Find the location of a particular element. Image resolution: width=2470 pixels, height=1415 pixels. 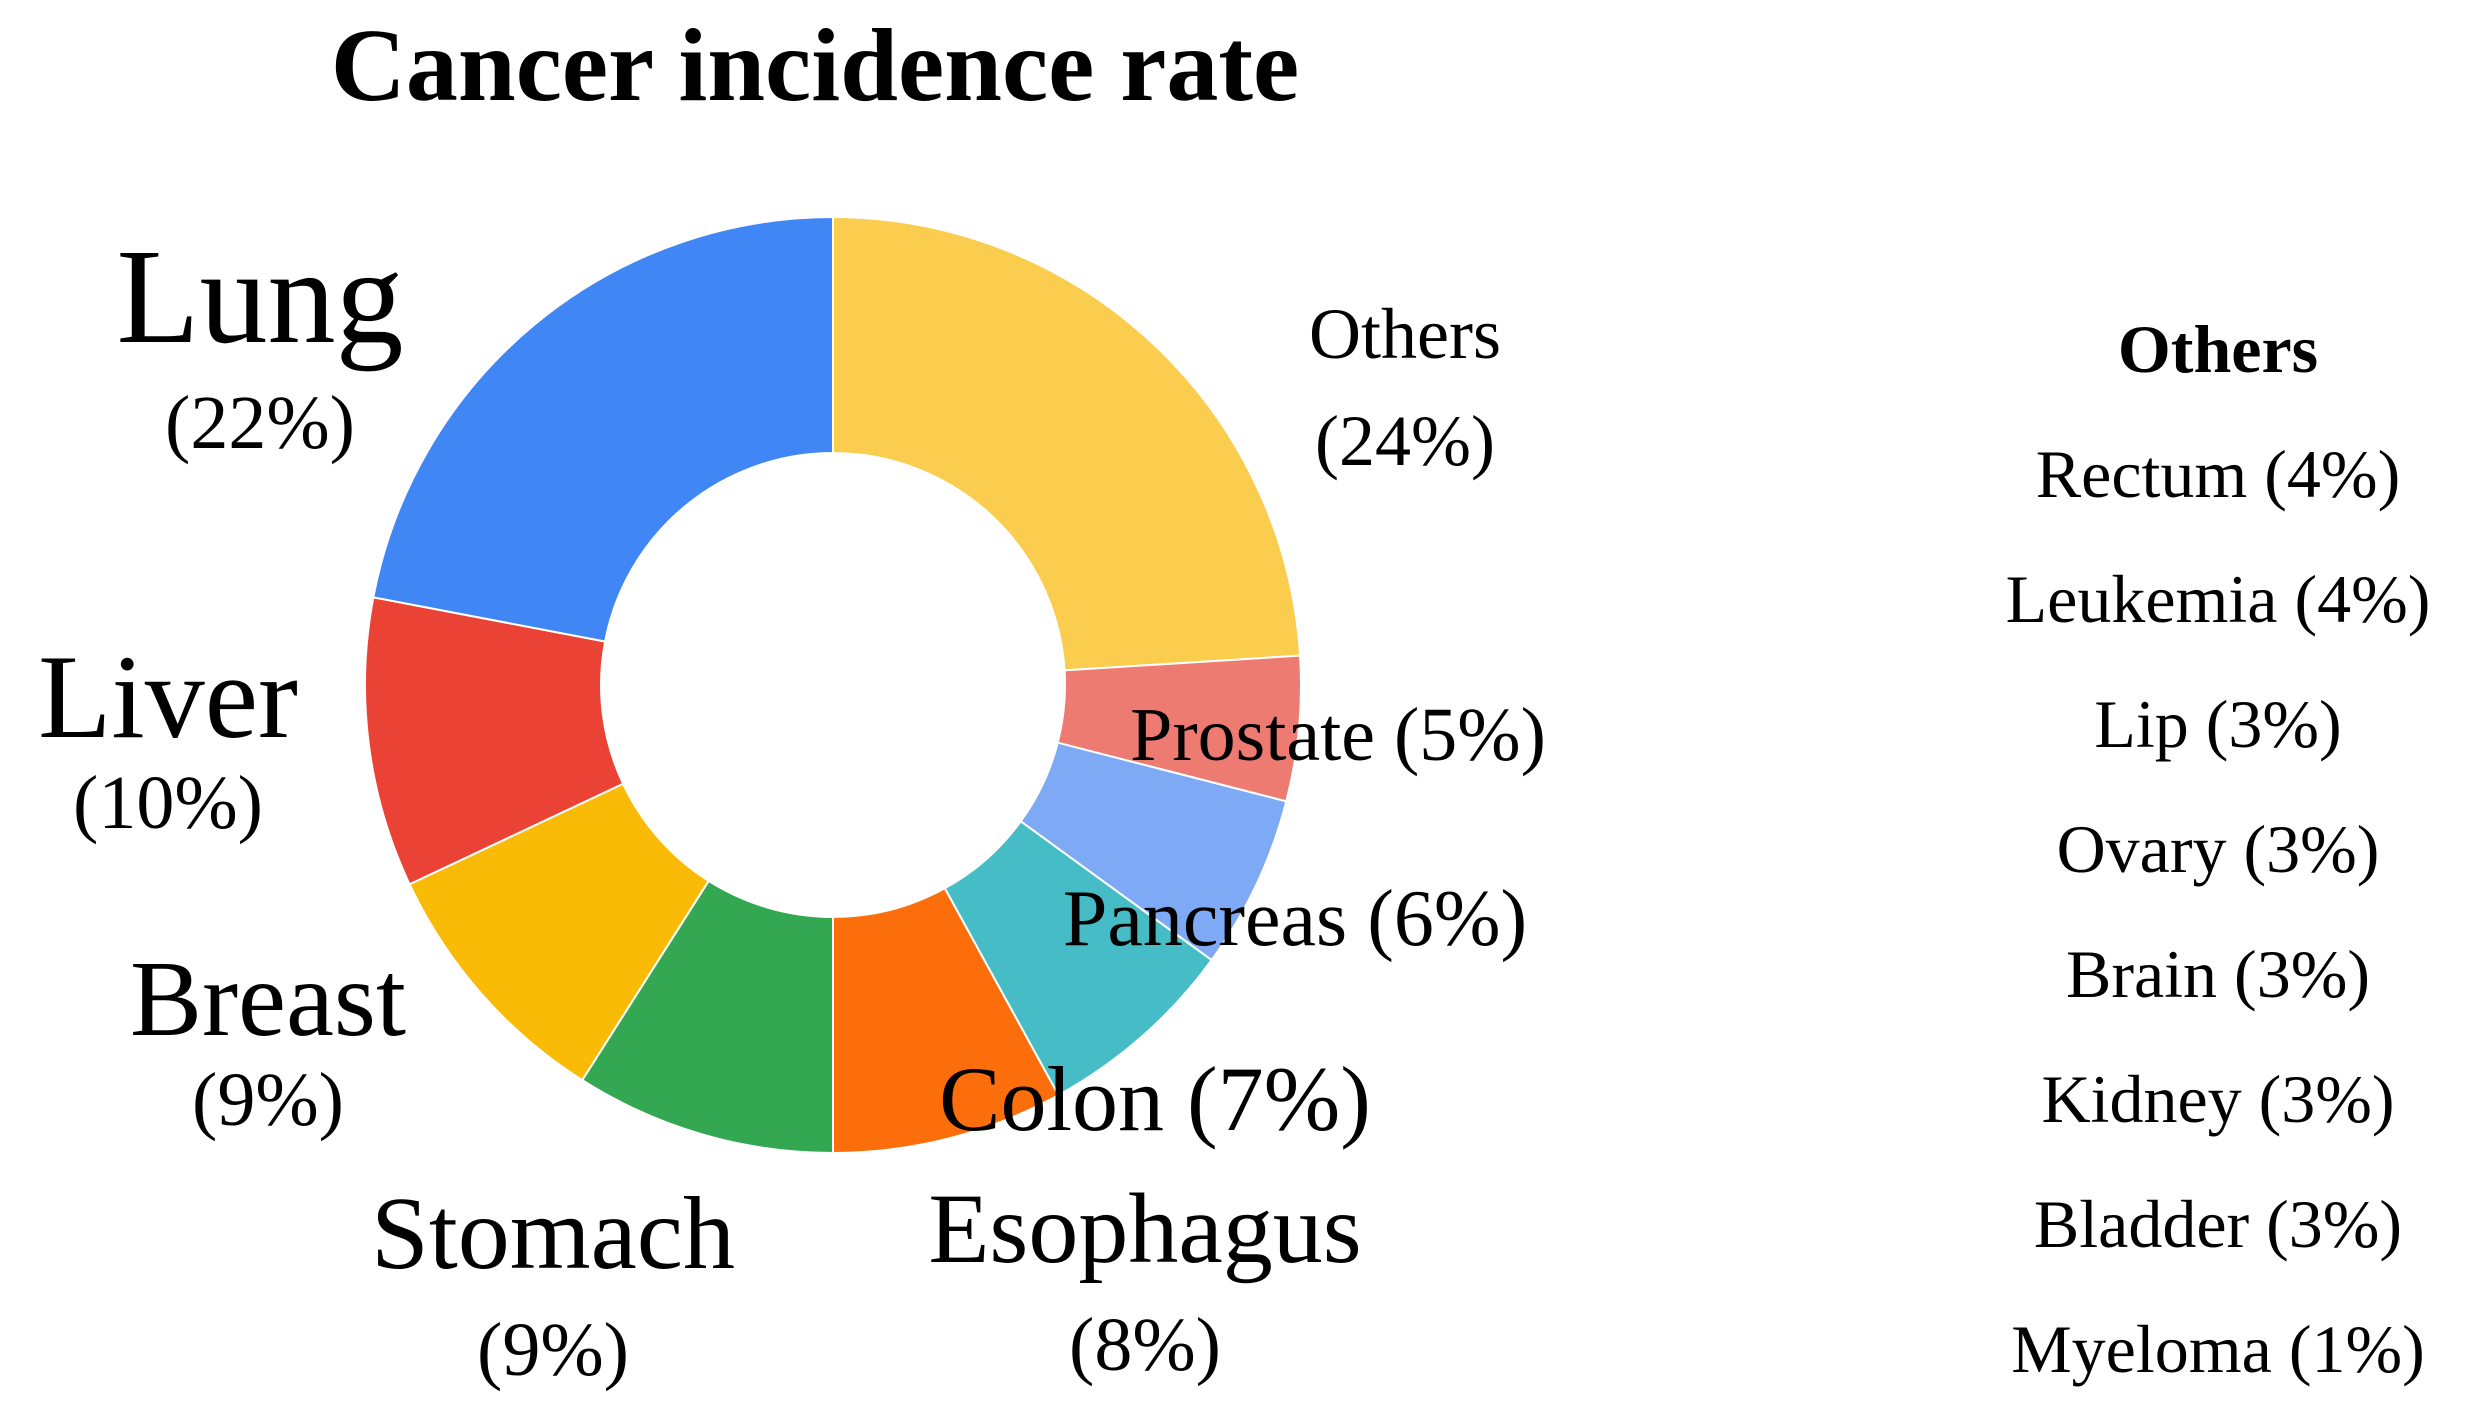

slice-percent-liver: (10%) is located at coordinates (168, 803).